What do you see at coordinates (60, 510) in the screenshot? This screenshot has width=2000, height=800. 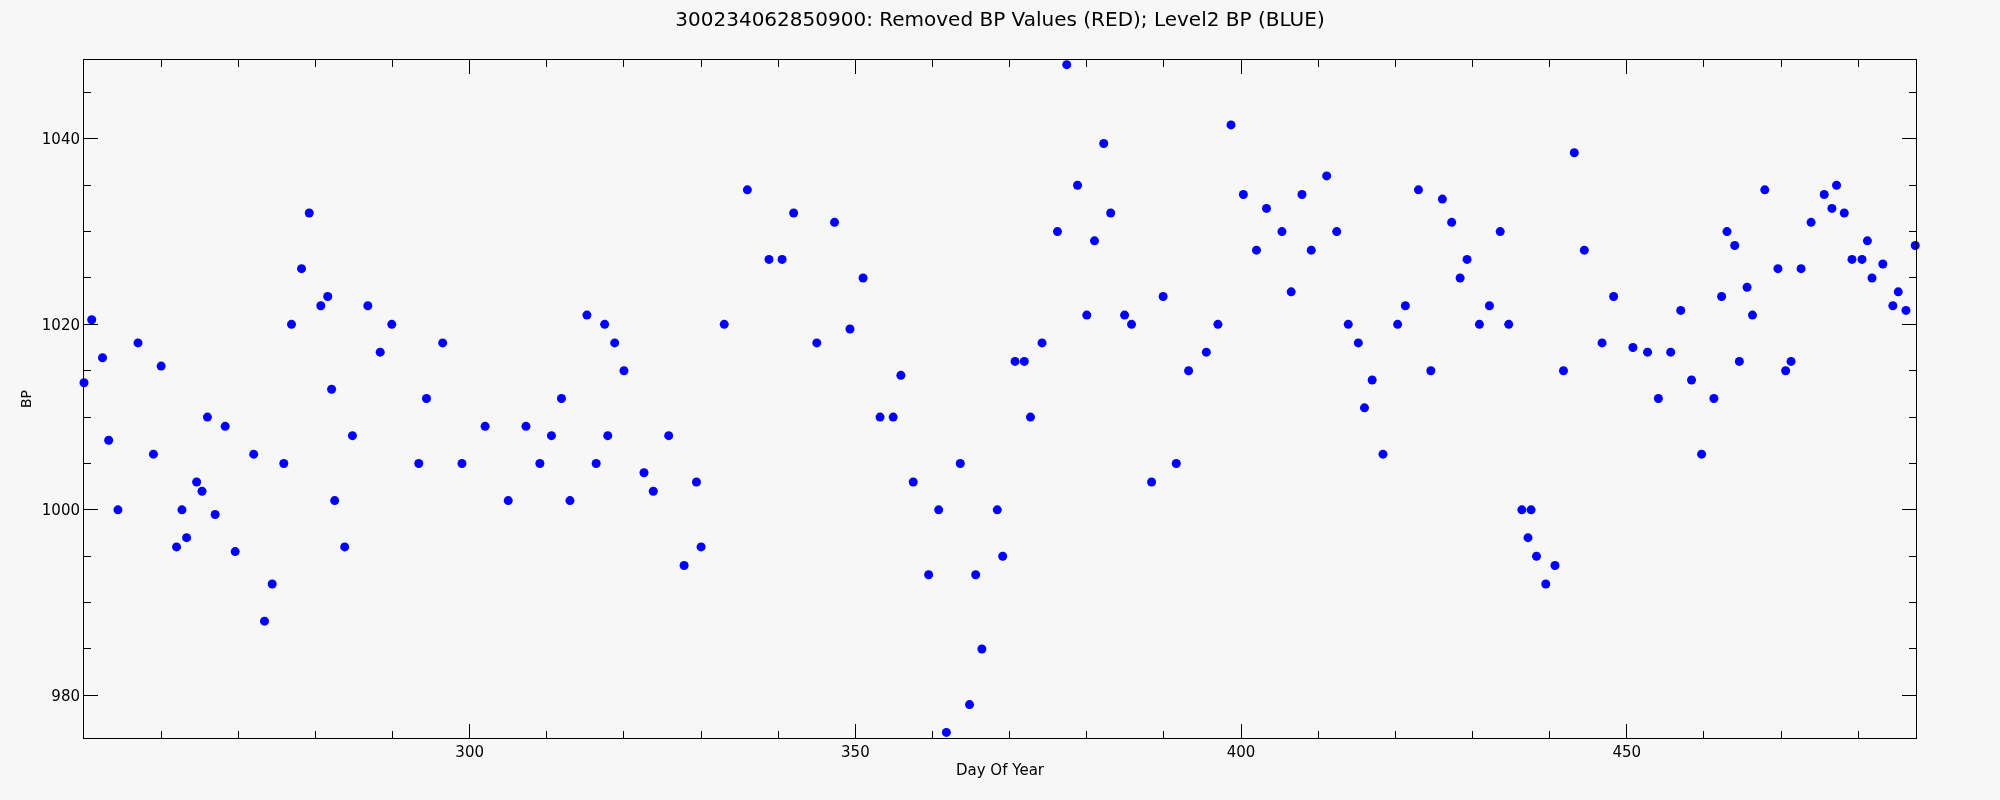 I see `y-tick-label: 1000` at bounding box center [60, 510].